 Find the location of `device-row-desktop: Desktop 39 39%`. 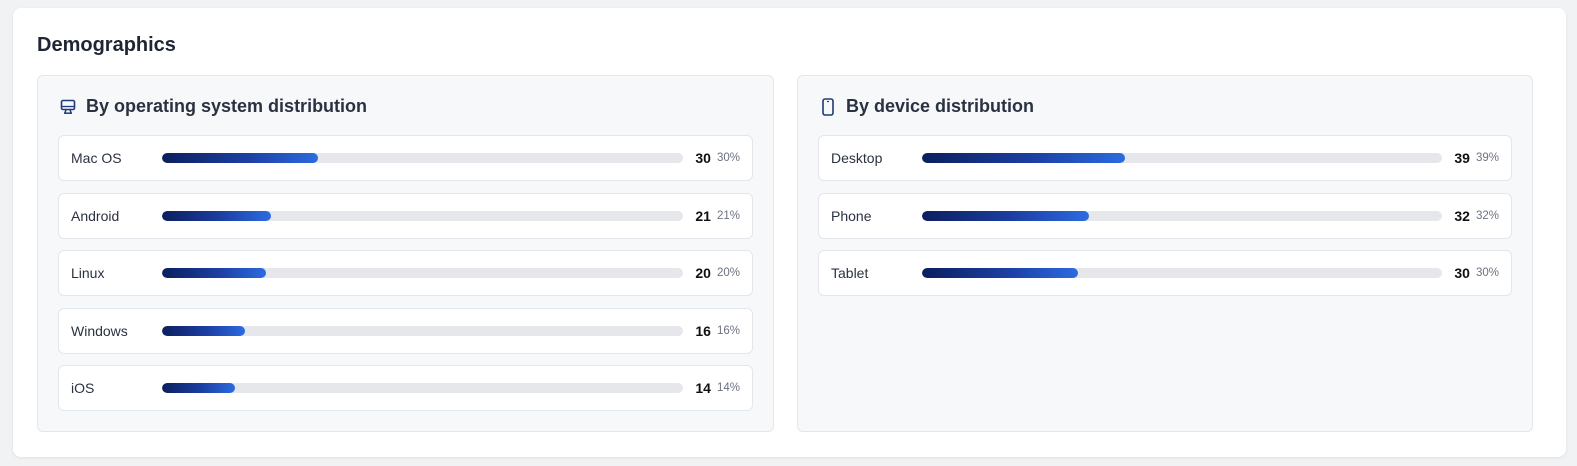

device-row-desktop: Desktop 39 39% is located at coordinates (1165, 158).